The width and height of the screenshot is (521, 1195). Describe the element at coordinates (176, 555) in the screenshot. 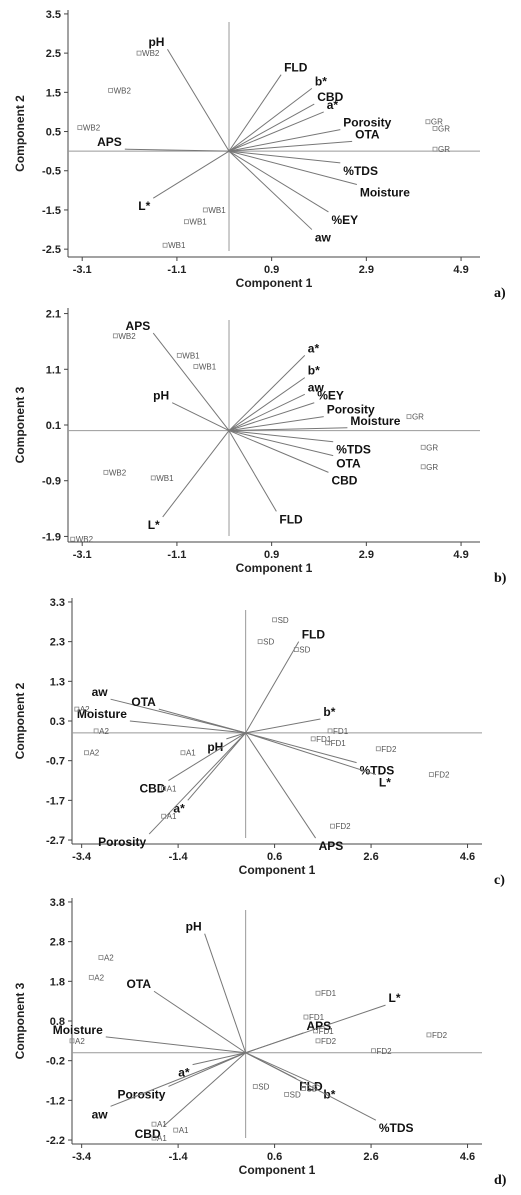

I see `x-tick-label: -1.1` at that location.